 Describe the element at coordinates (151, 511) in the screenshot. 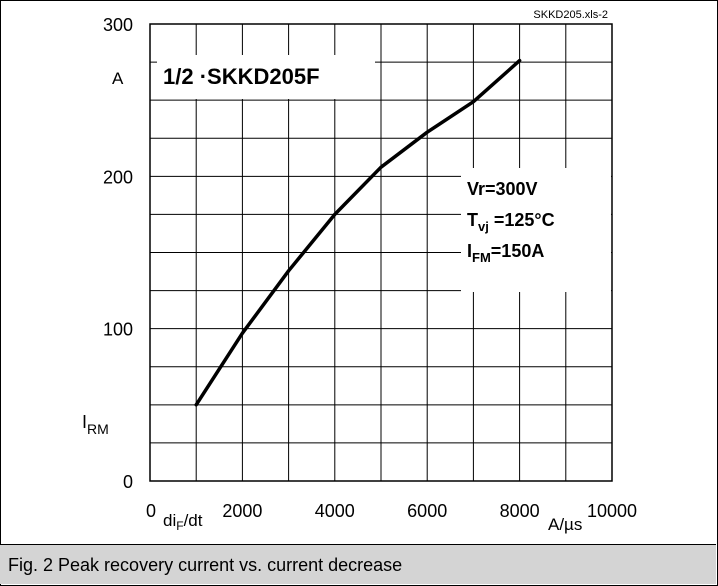

I see `x-tick-label: 0` at that location.